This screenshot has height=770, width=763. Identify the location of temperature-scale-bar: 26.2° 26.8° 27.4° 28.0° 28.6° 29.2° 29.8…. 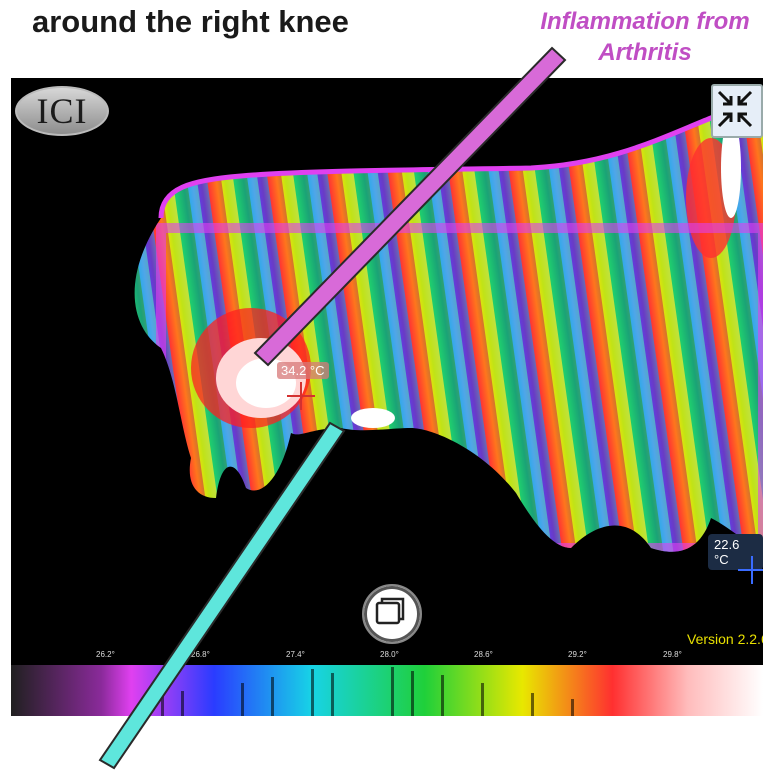
(387, 681).